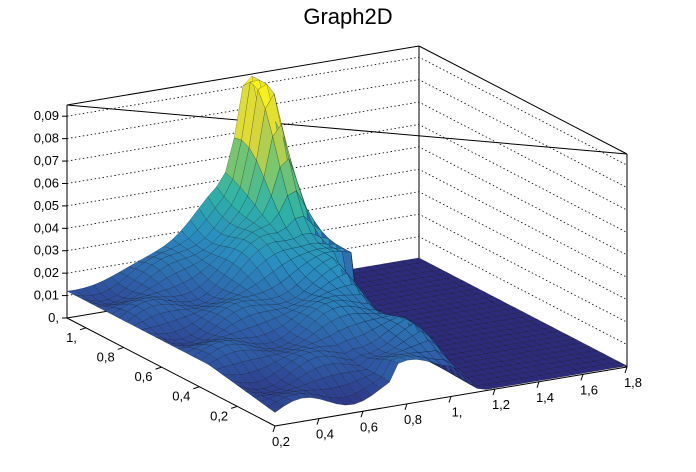 The image size is (696, 472). Describe the element at coordinates (46, 138) in the screenshot. I see `z-tick-label: 0,08` at that location.